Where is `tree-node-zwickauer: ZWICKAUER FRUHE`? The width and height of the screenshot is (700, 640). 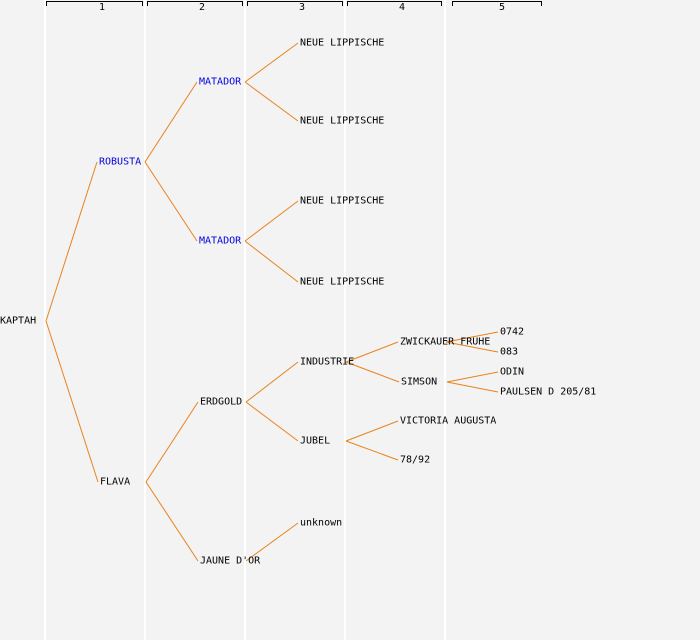
tree-node-zwickauer: ZWICKAUER FRUHE is located at coordinates (445, 342).